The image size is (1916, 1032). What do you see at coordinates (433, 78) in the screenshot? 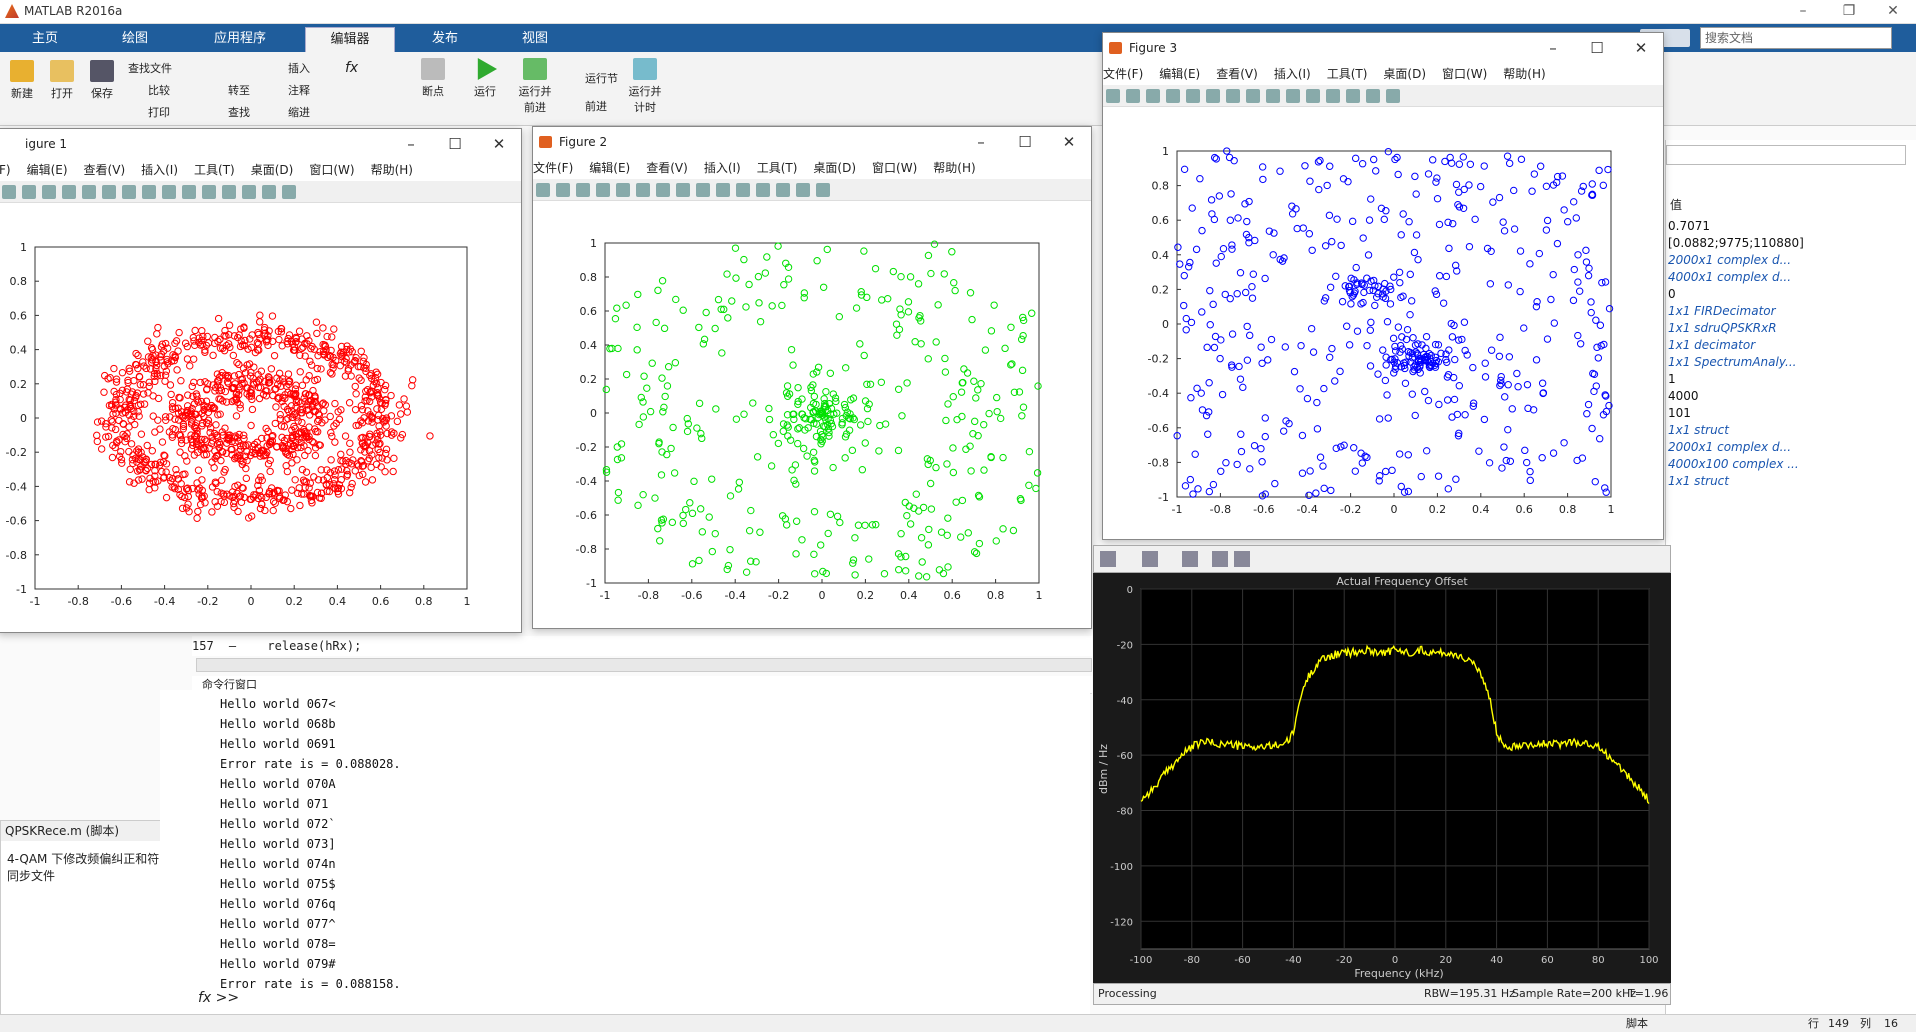
I see `breakpoints-button: 断点` at bounding box center [433, 78].